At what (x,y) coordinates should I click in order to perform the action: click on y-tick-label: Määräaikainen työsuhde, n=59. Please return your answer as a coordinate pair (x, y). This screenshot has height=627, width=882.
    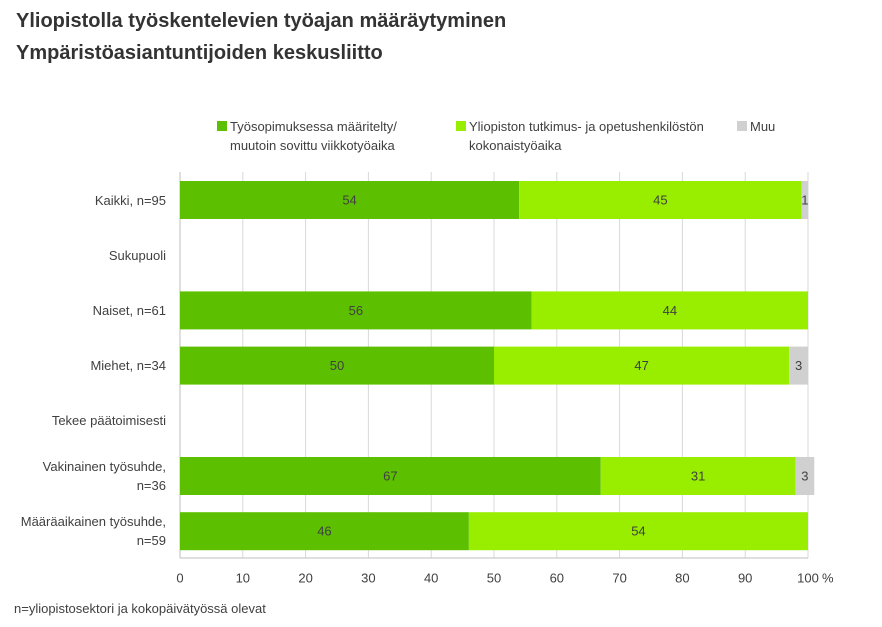
    Looking at the image, I should click on (93, 531).